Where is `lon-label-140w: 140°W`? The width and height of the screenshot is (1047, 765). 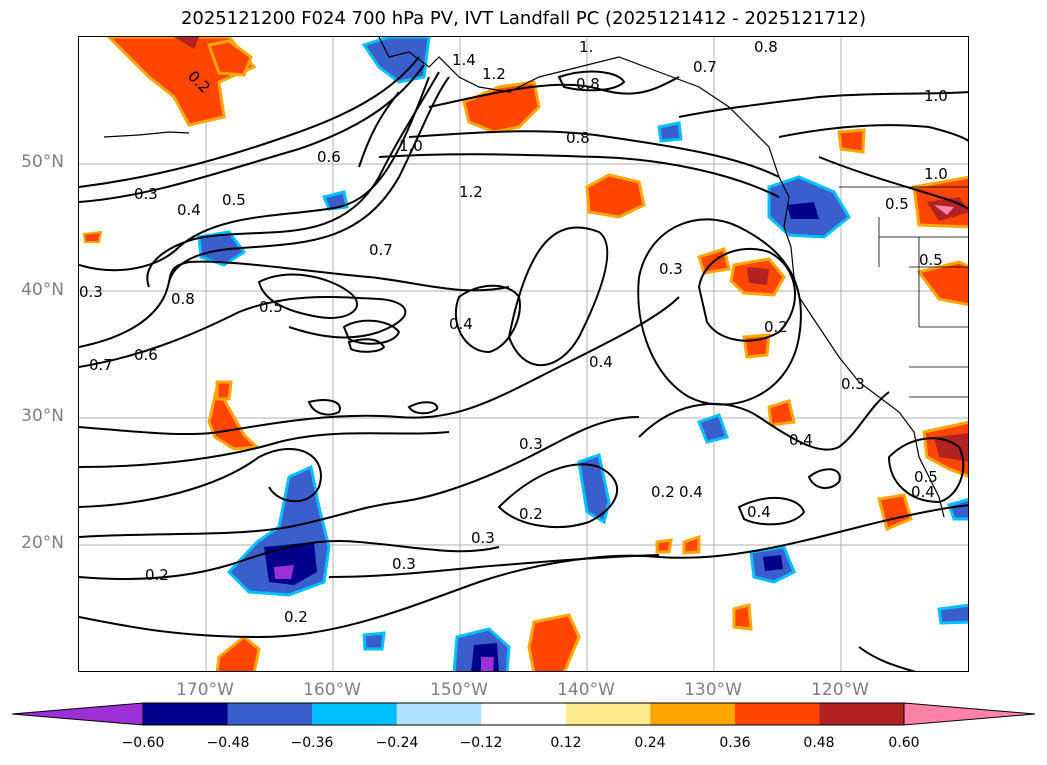 lon-label-140w: 140°W is located at coordinates (586, 690).